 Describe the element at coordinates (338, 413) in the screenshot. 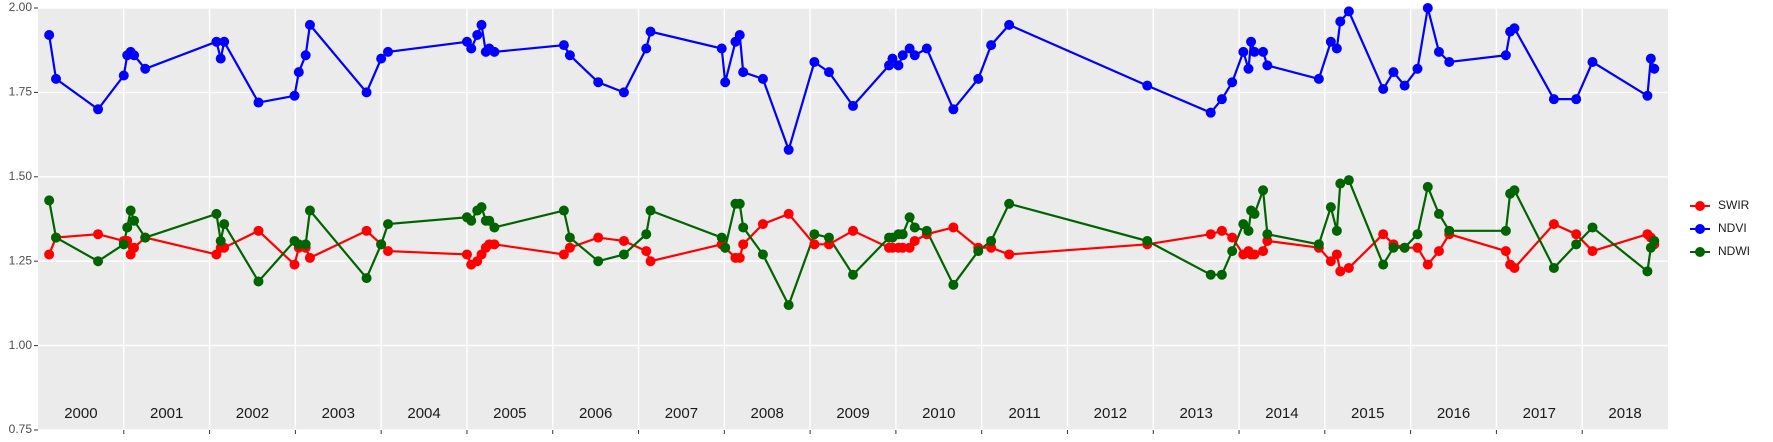

I see `year-label: 2003` at that location.